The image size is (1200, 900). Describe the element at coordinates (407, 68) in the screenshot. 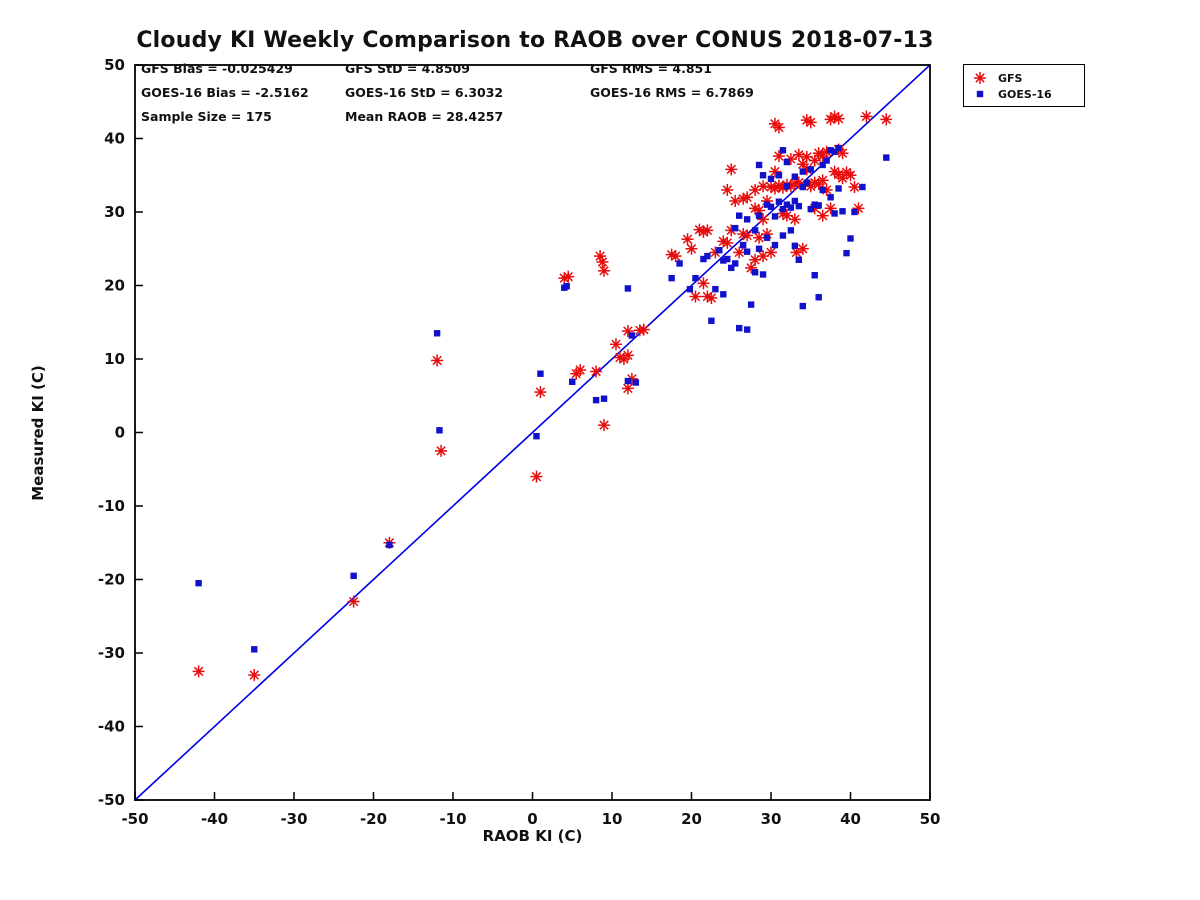

I see `stat-gfs-std: GFS StD = 4.8509` at that location.